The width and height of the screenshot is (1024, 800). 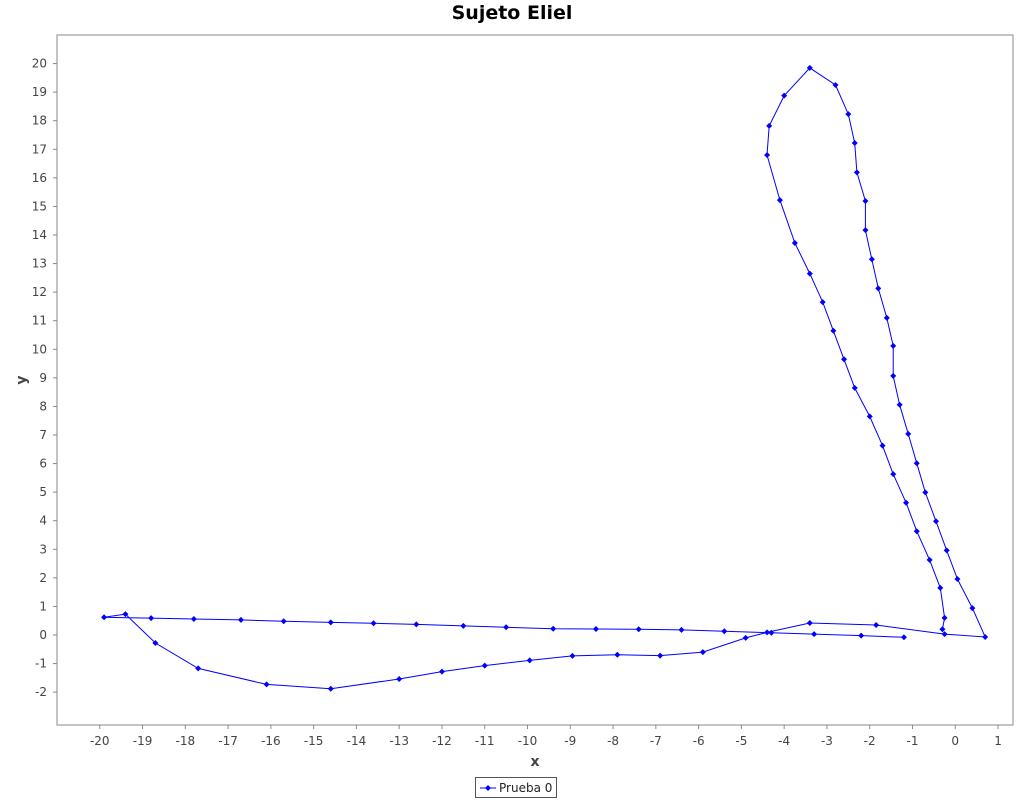 I want to click on legend: Prueba 0, so click(x=516, y=787).